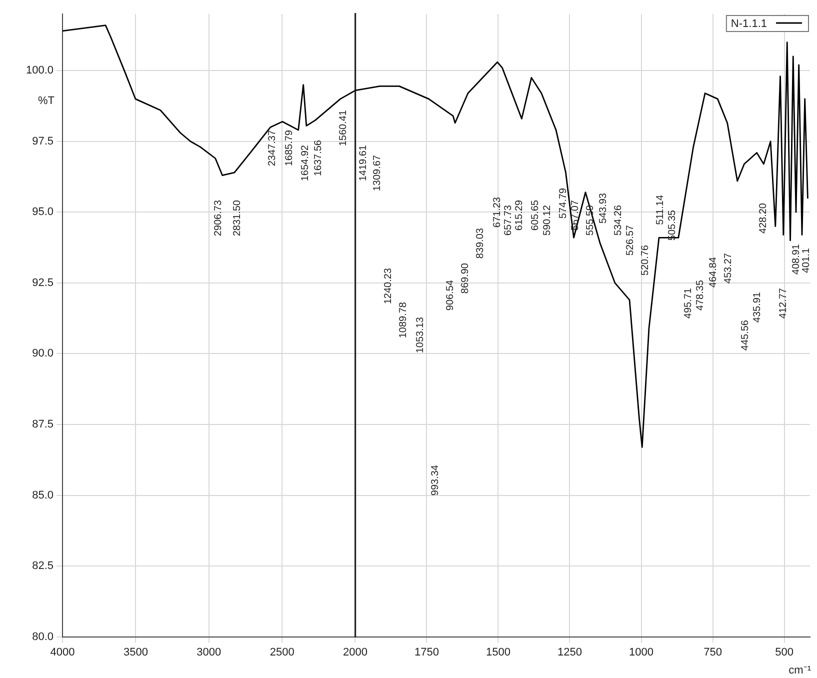 Image resolution: width=817 pixels, height=678 pixels. Describe the element at coordinates (728, 268) in the screenshot. I see `annotation: 453.27` at that location.